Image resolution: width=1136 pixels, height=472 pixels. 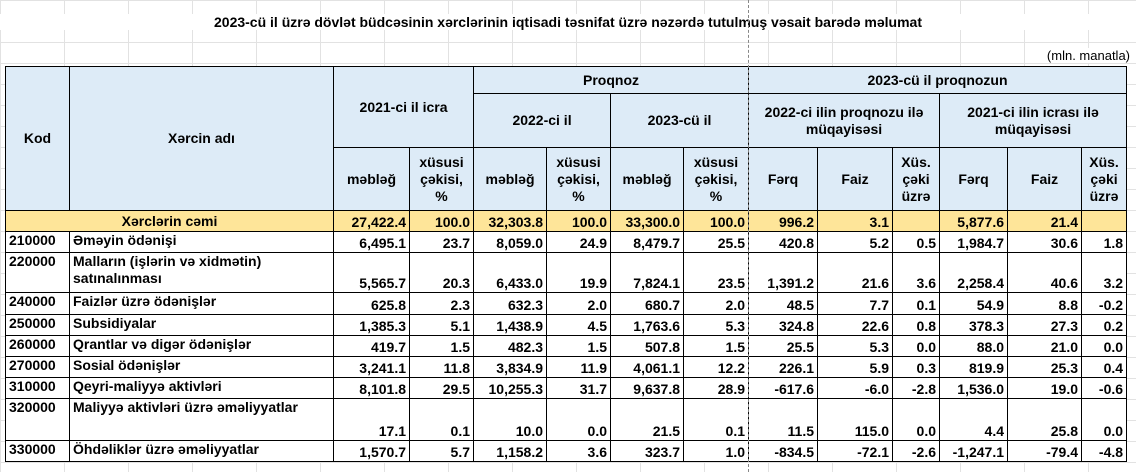 I want to click on header-2023: 2023-cü il, so click(x=680, y=120).